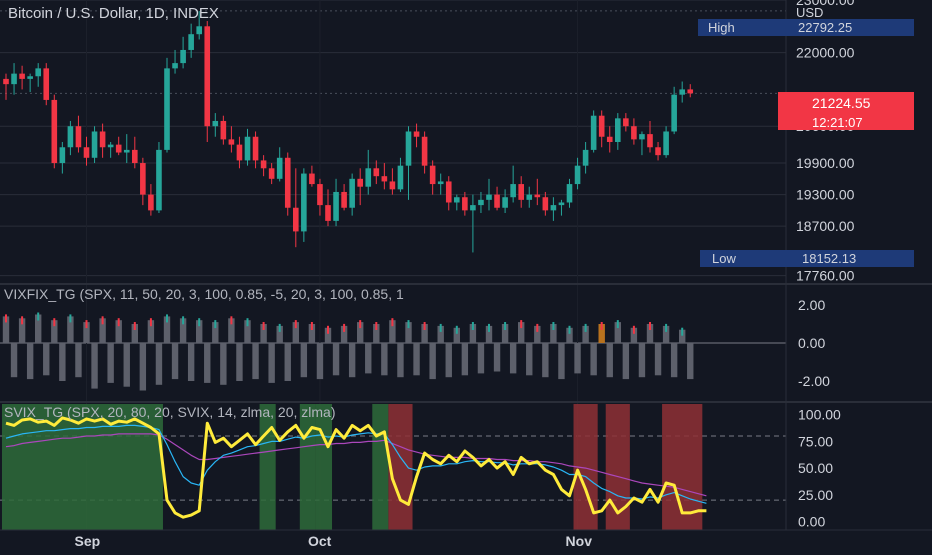  Describe the element at coordinates (348, 351) in the screenshot. I see `vixfix-histogram` at that location.